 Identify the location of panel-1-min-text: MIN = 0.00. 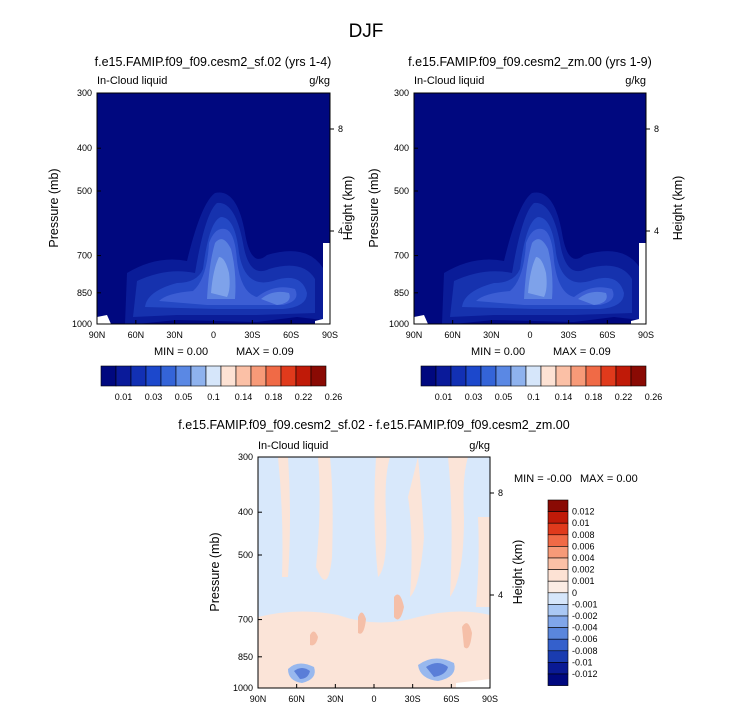
(181, 352).